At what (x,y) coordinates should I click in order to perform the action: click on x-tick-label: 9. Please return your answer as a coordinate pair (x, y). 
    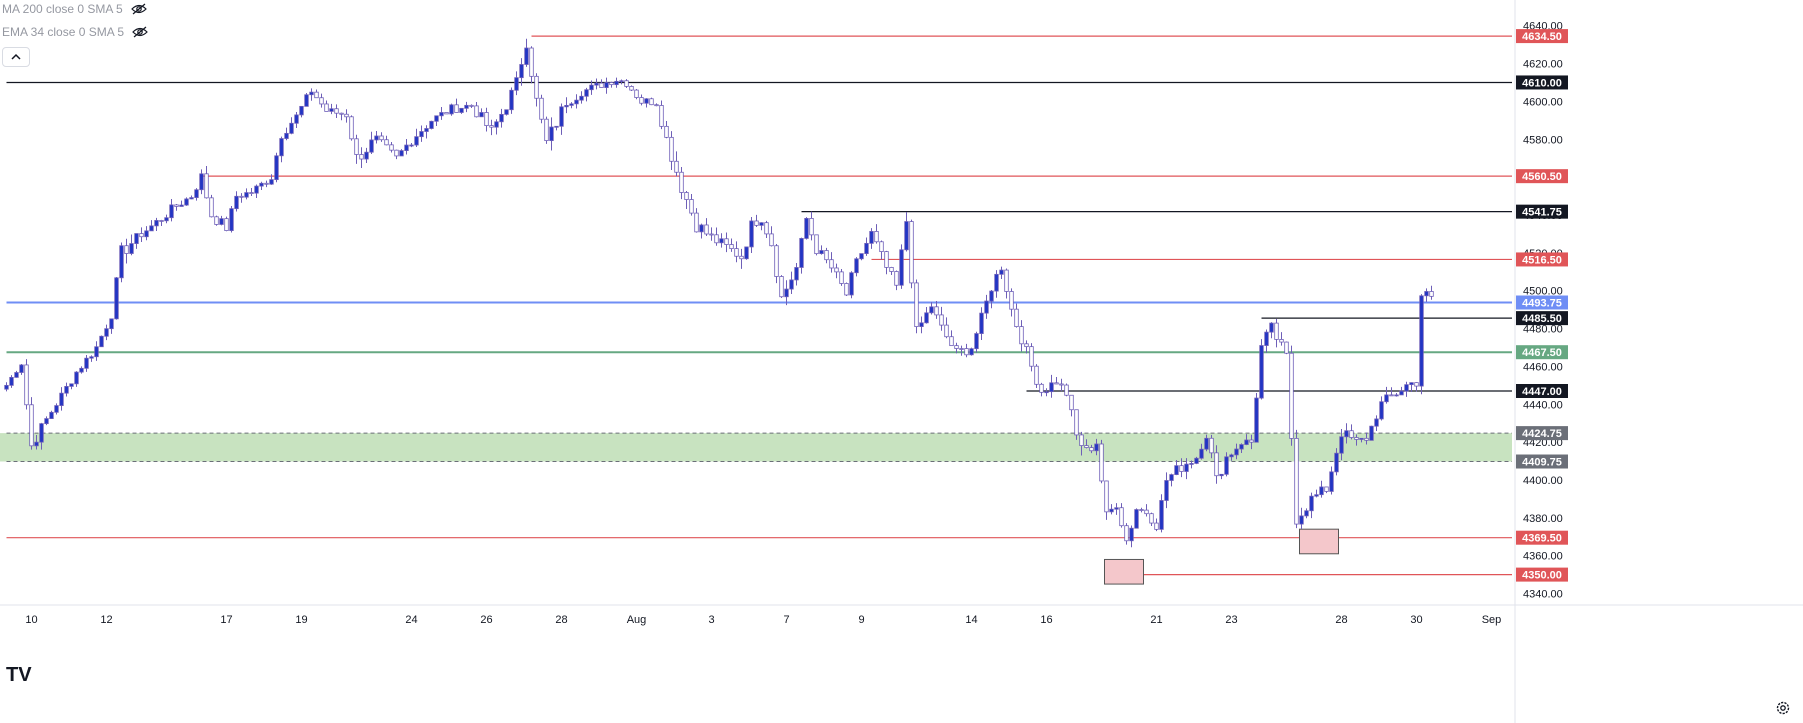
    Looking at the image, I should click on (861, 620).